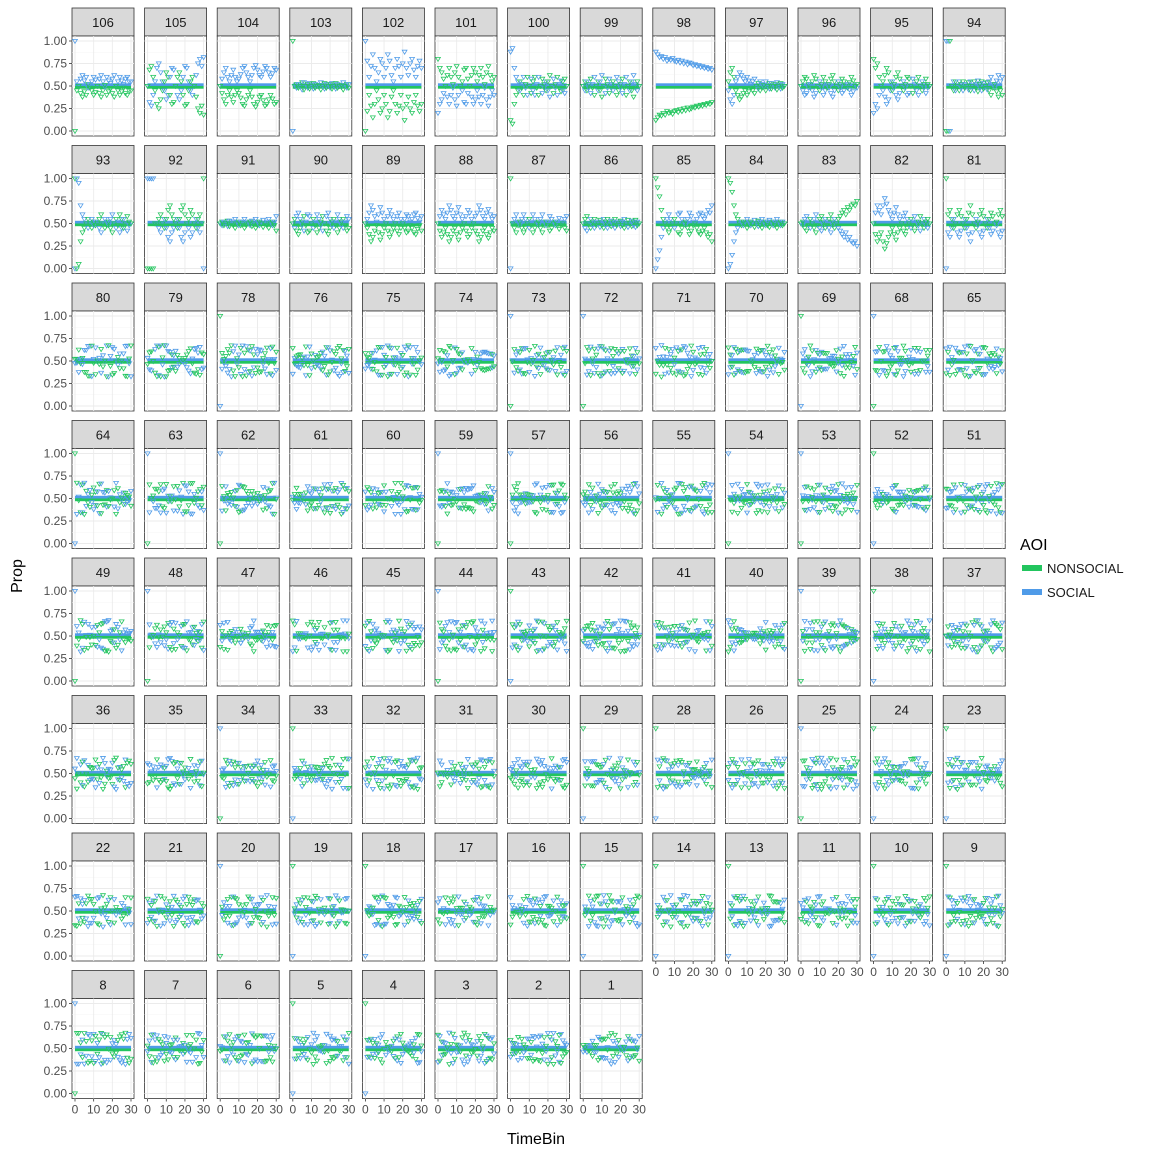 The width and height of the screenshot is (1152, 1157). What do you see at coordinates (103, 297) in the screenshot?
I see `facet-strip-label: 80` at bounding box center [103, 297].